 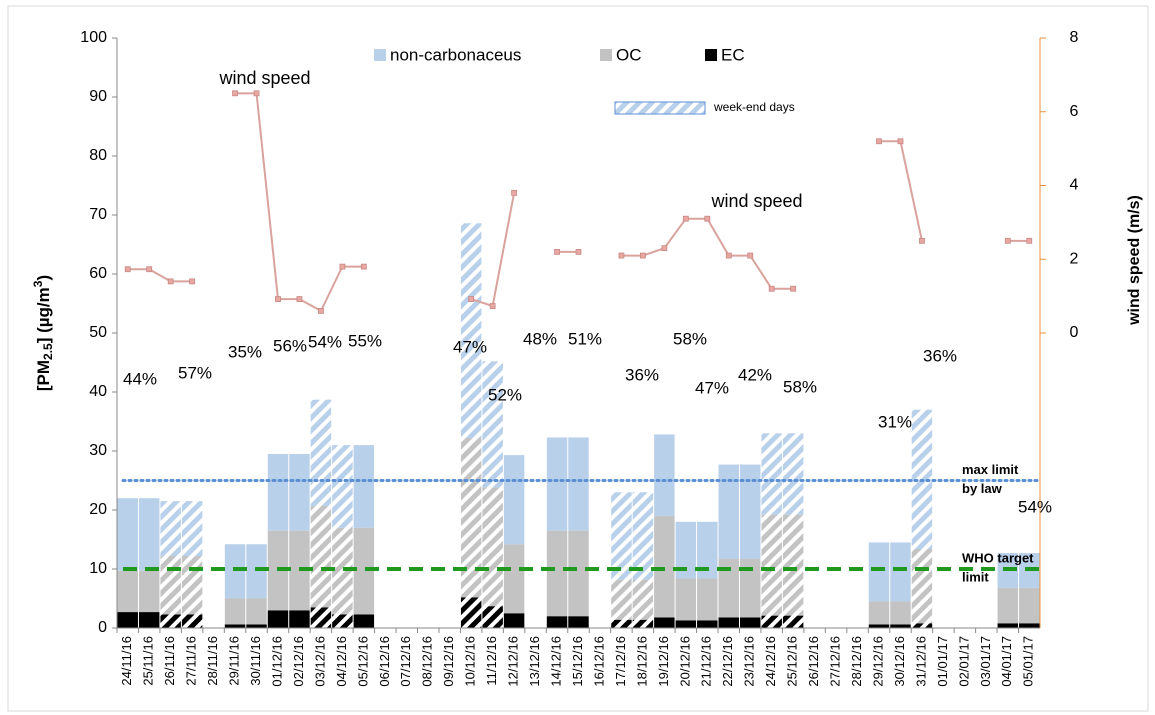 I want to click on percent-label: 42%, so click(x=755, y=374).